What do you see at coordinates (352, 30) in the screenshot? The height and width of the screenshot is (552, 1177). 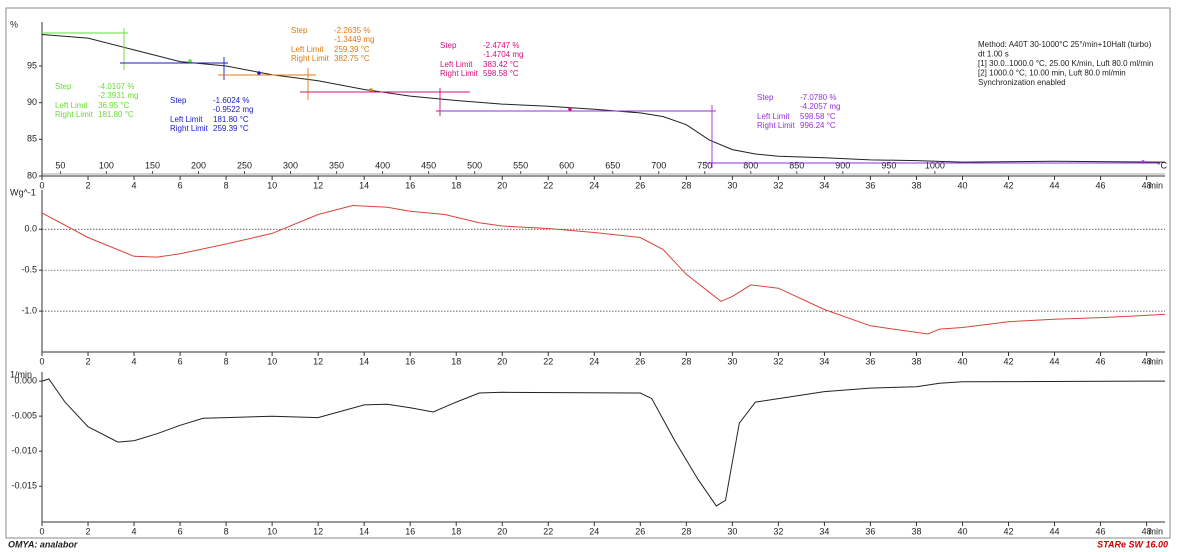 I see `step-value: -2.2635 %` at bounding box center [352, 30].